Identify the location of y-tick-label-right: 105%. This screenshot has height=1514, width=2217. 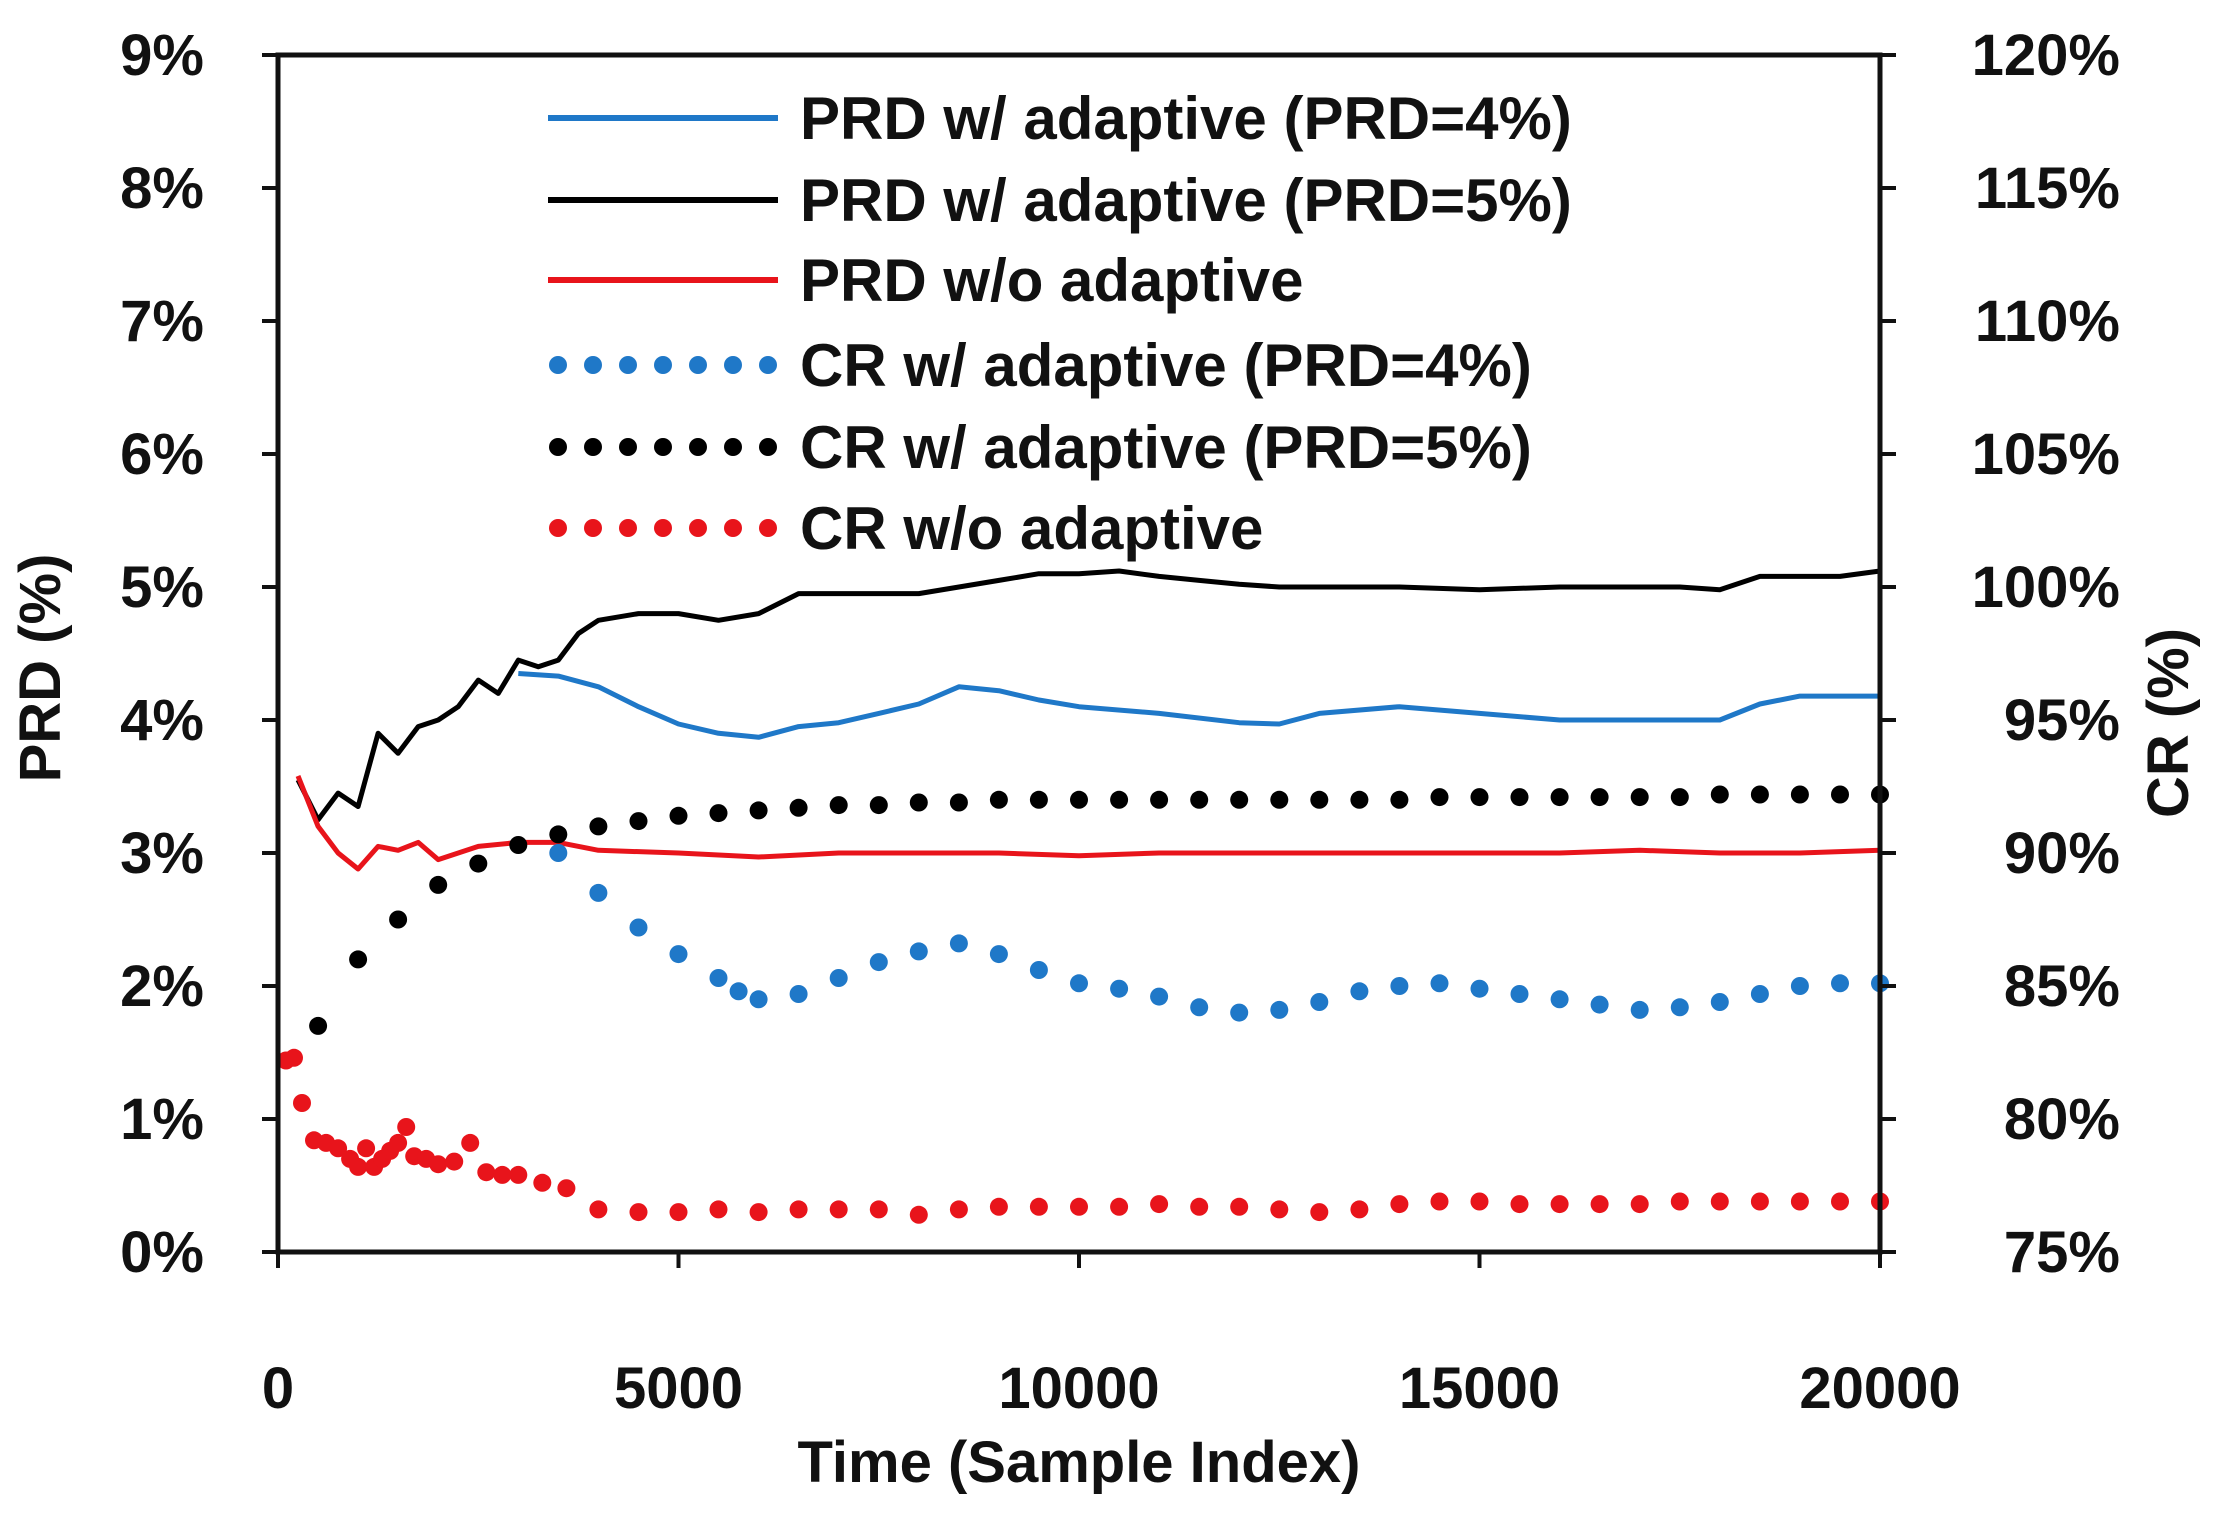
(2046, 454).